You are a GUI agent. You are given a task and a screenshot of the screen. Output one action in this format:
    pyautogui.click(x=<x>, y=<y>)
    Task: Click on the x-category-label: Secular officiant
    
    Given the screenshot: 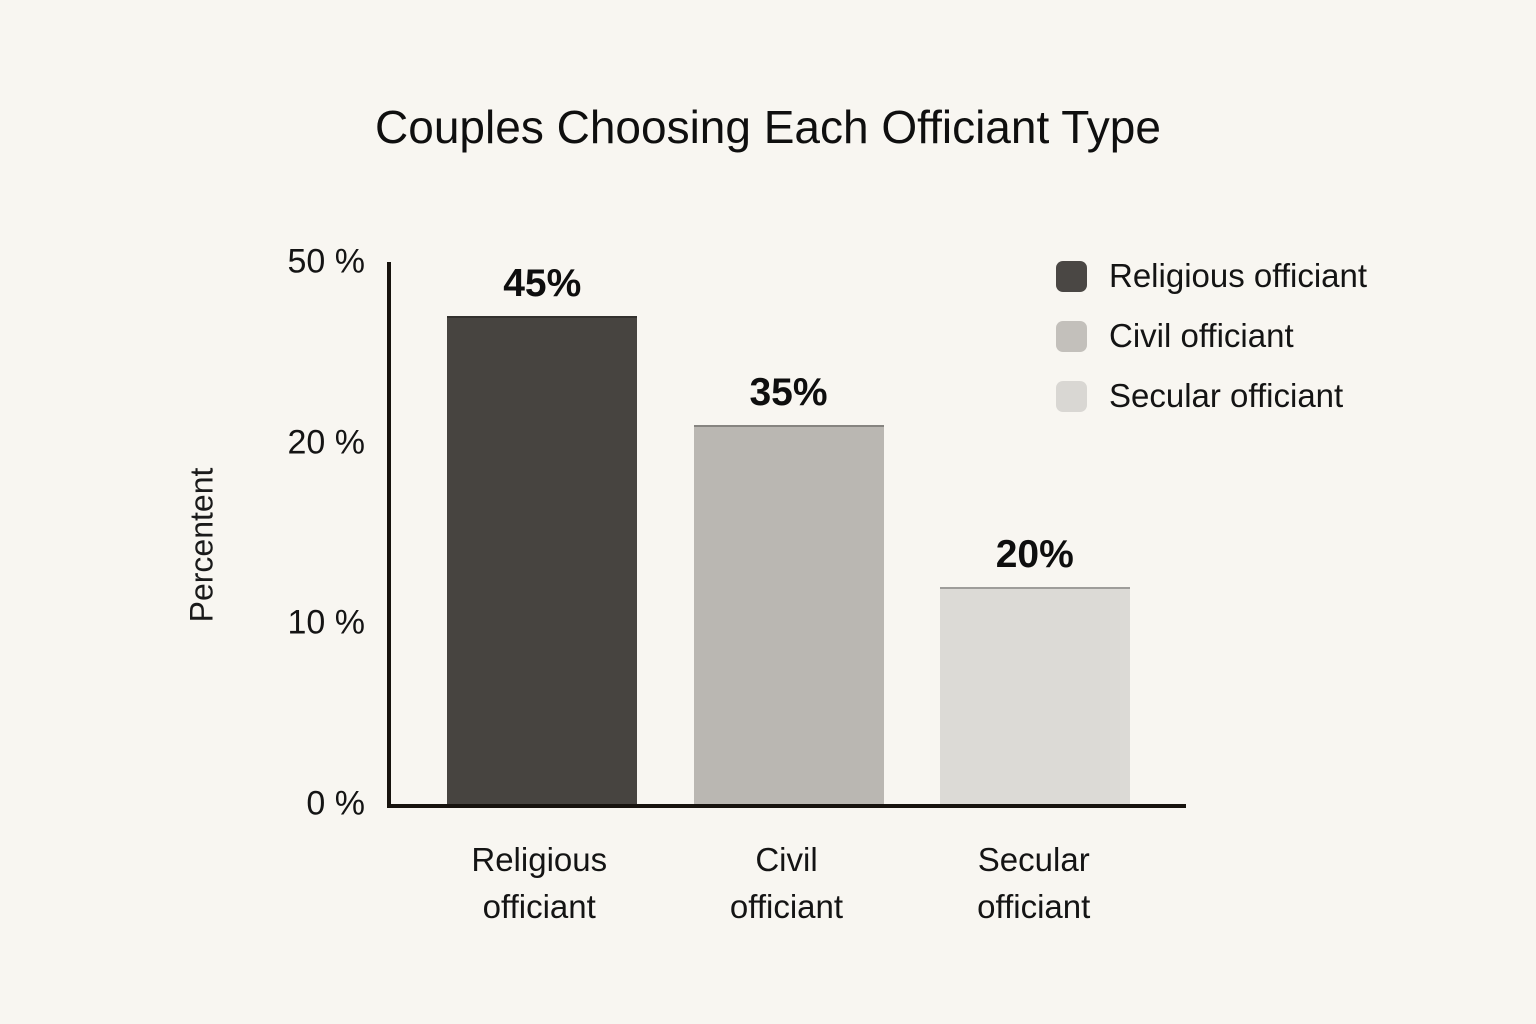 What is the action you would take?
    pyautogui.click(x=1034, y=883)
    